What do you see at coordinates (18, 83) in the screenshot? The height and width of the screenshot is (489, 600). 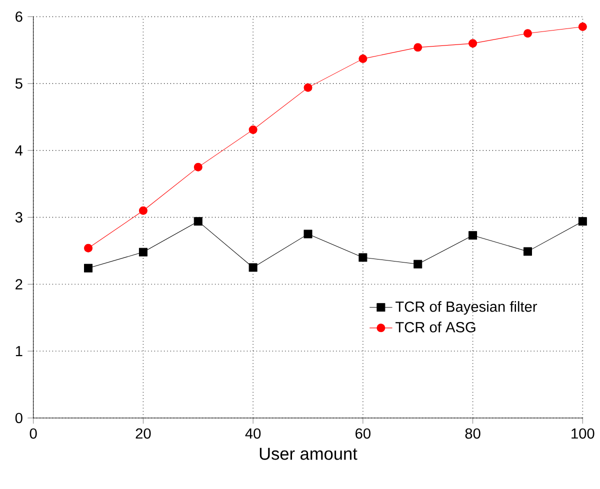 I see `y-tick-label: 5` at bounding box center [18, 83].